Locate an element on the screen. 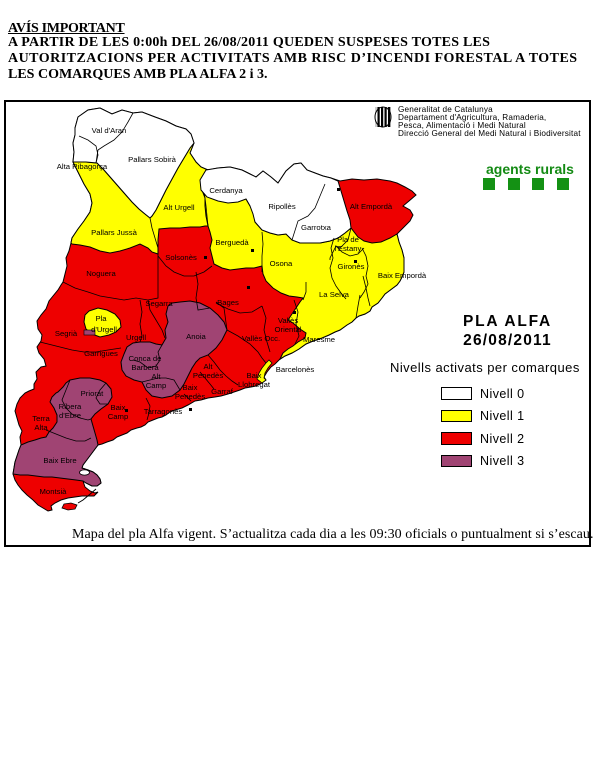 The height and width of the screenshot is (780, 600). svg-text: Osona is located at coordinates (281, 263).